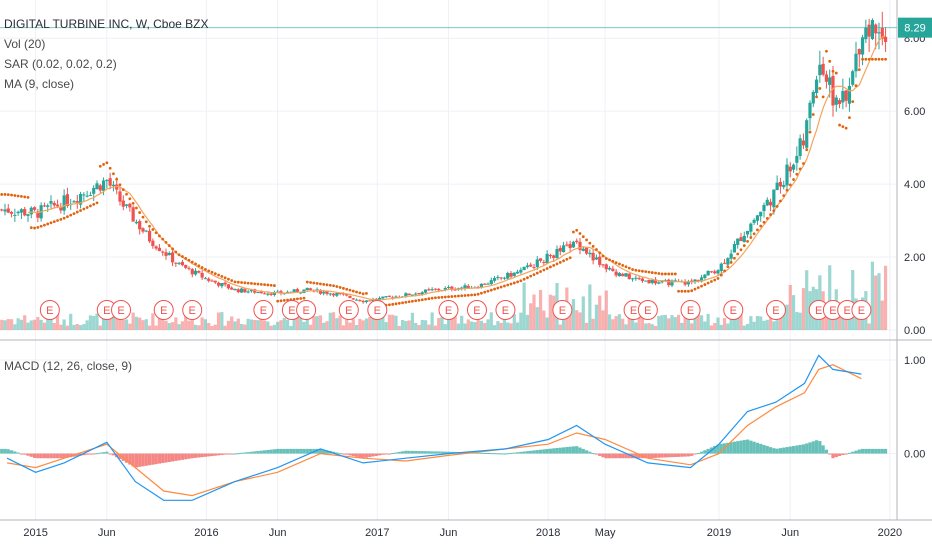 This screenshot has height=555, width=932. I want to click on earnings-marker-5: E, so click(263, 310).